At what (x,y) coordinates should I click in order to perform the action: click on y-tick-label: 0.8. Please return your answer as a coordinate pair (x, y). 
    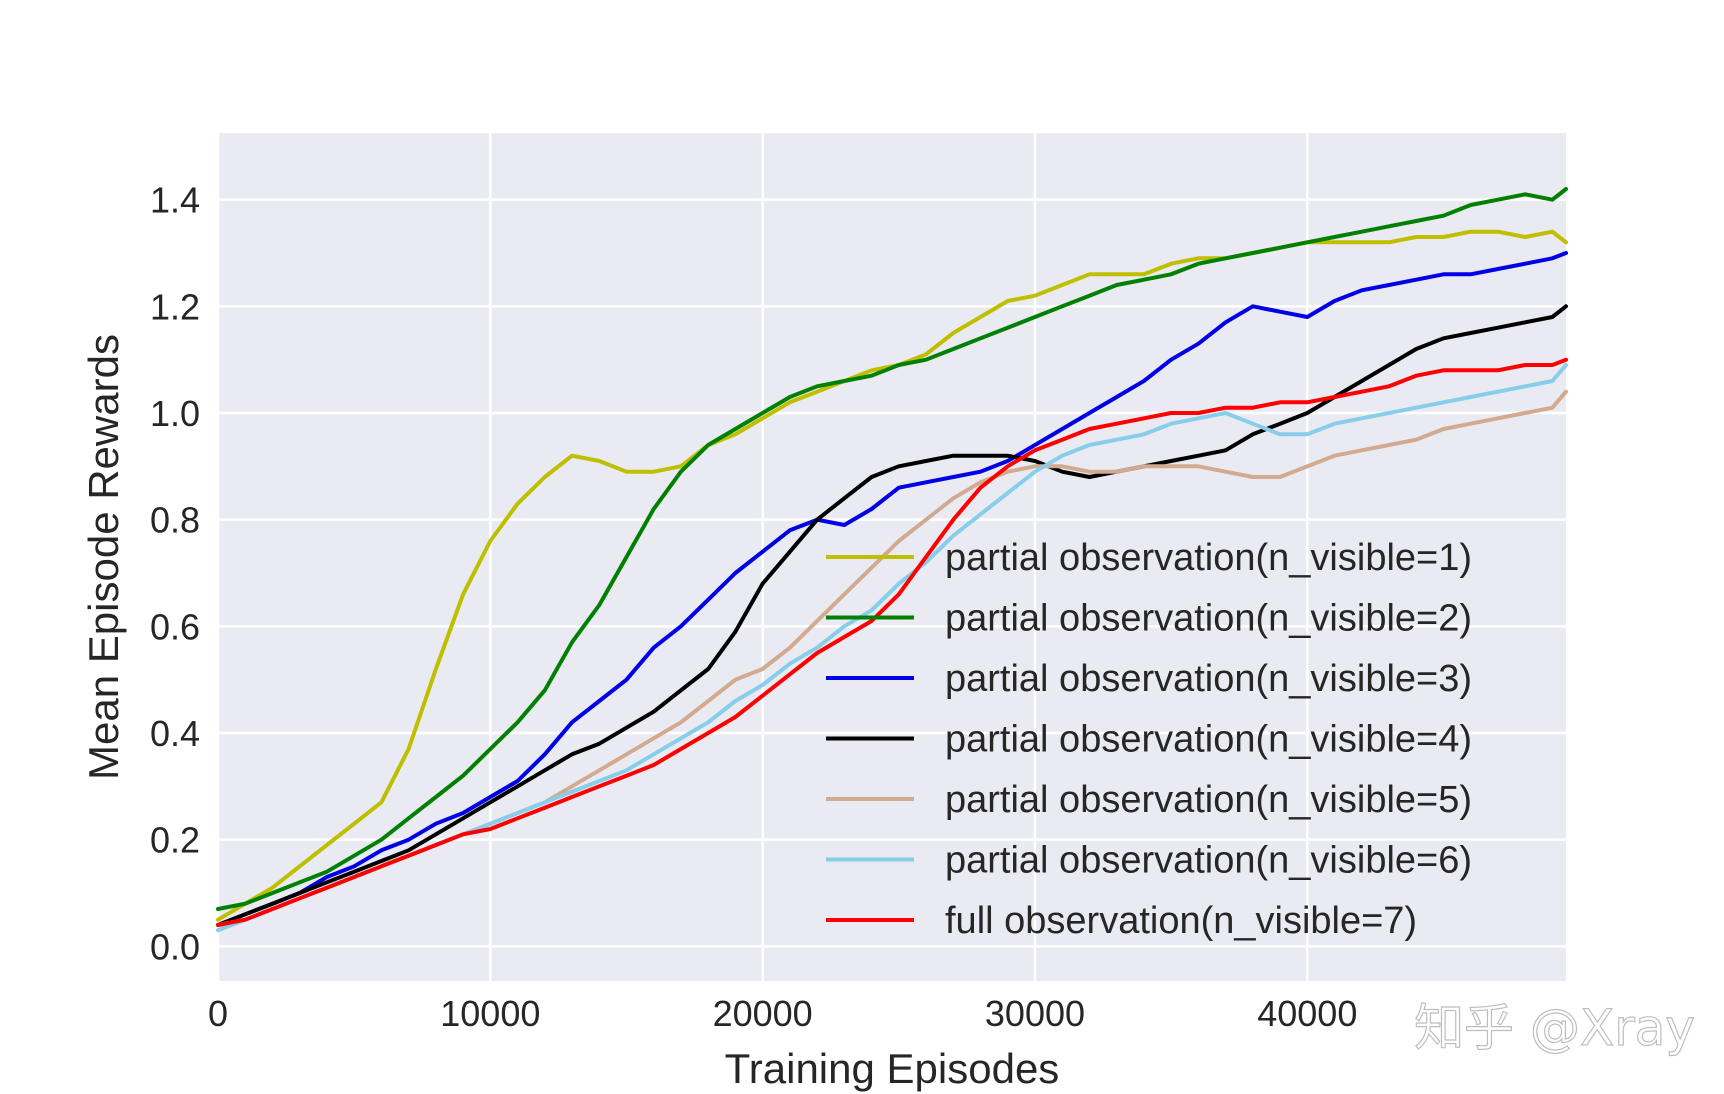
    Looking at the image, I should click on (175, 520).